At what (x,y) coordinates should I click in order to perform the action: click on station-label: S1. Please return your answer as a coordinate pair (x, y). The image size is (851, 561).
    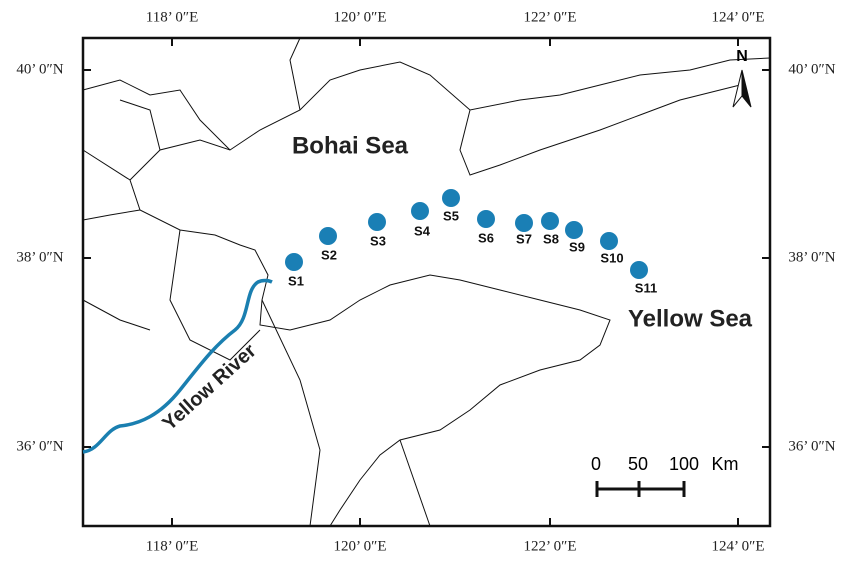
    Looking at the image, I should click on (296, 280).